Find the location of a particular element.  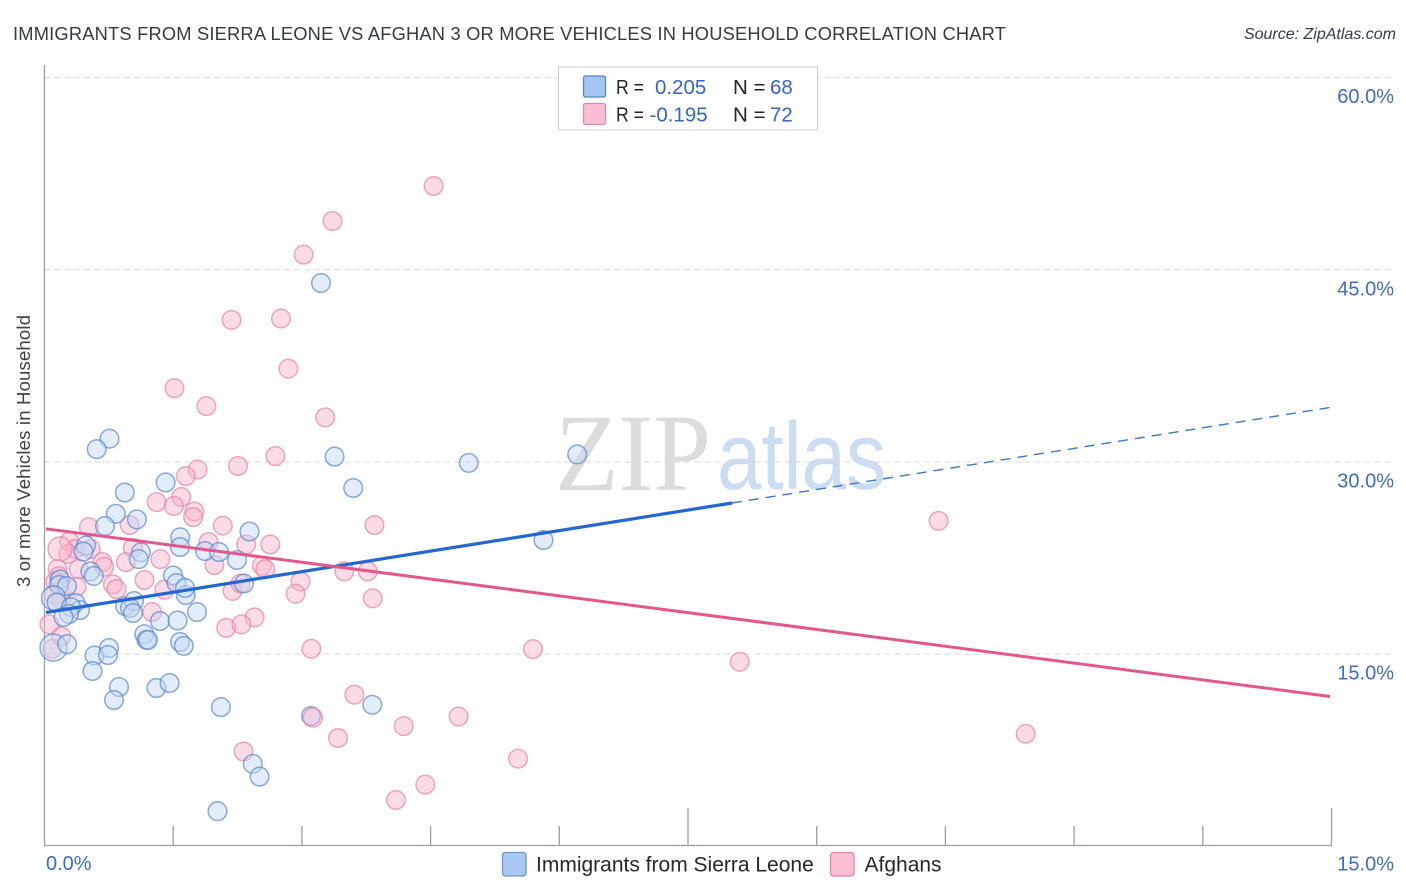

svg-text: atlas is located at coordinates (801, 456).